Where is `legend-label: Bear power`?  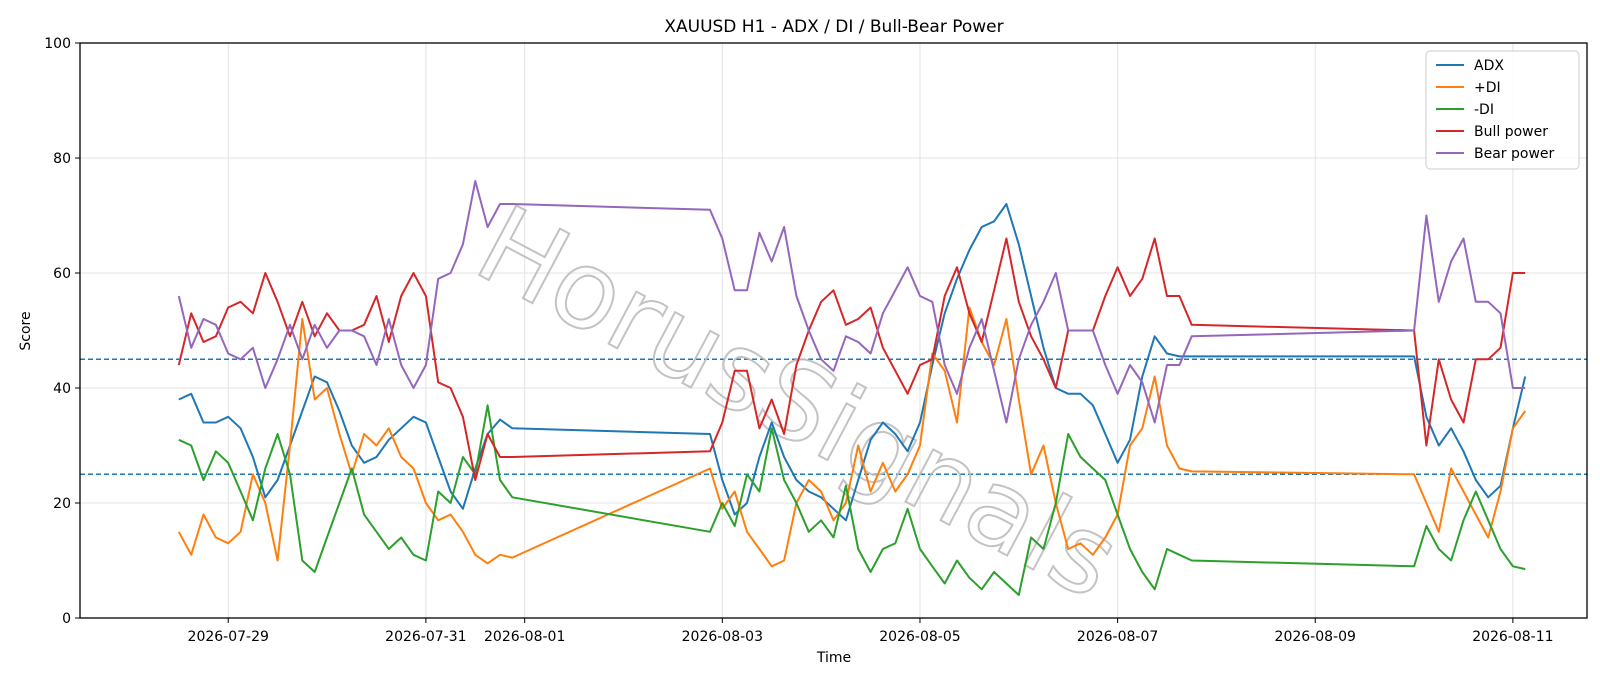
legend-label: Bear power is located at coordinates (1514, 154).